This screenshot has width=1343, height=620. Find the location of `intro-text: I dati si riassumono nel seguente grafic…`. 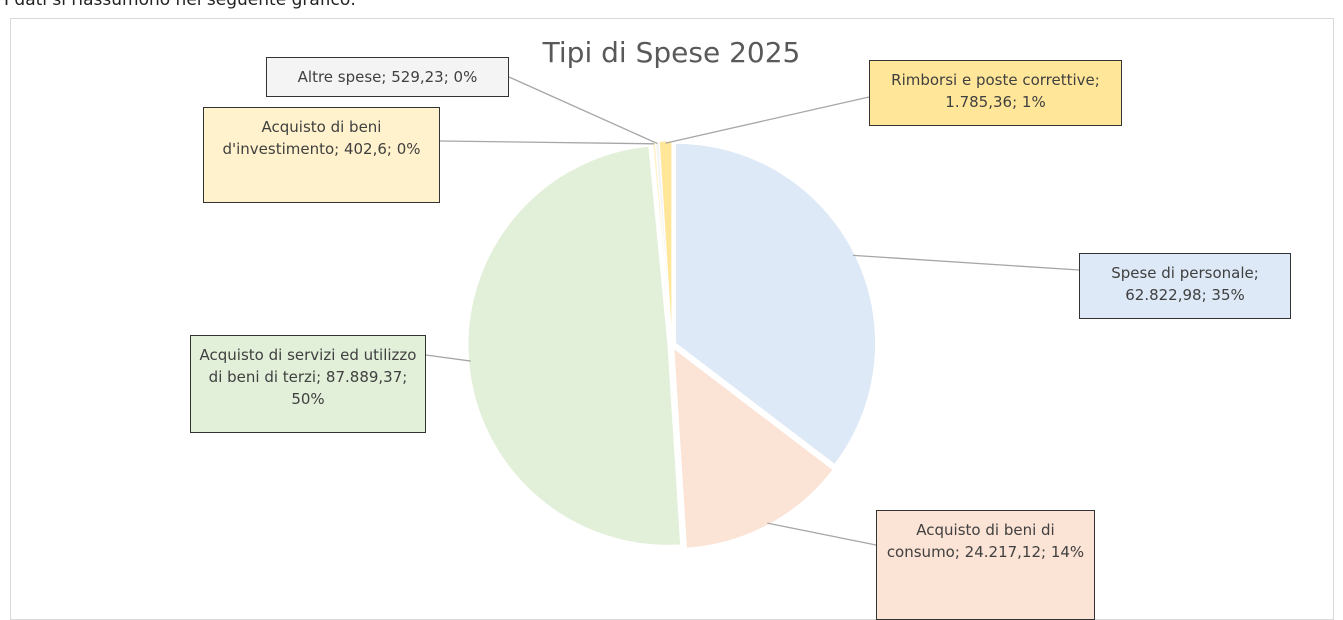

intro-text: I dati si riassumono nel seguente grafic… is located at coordinates (180, 5).